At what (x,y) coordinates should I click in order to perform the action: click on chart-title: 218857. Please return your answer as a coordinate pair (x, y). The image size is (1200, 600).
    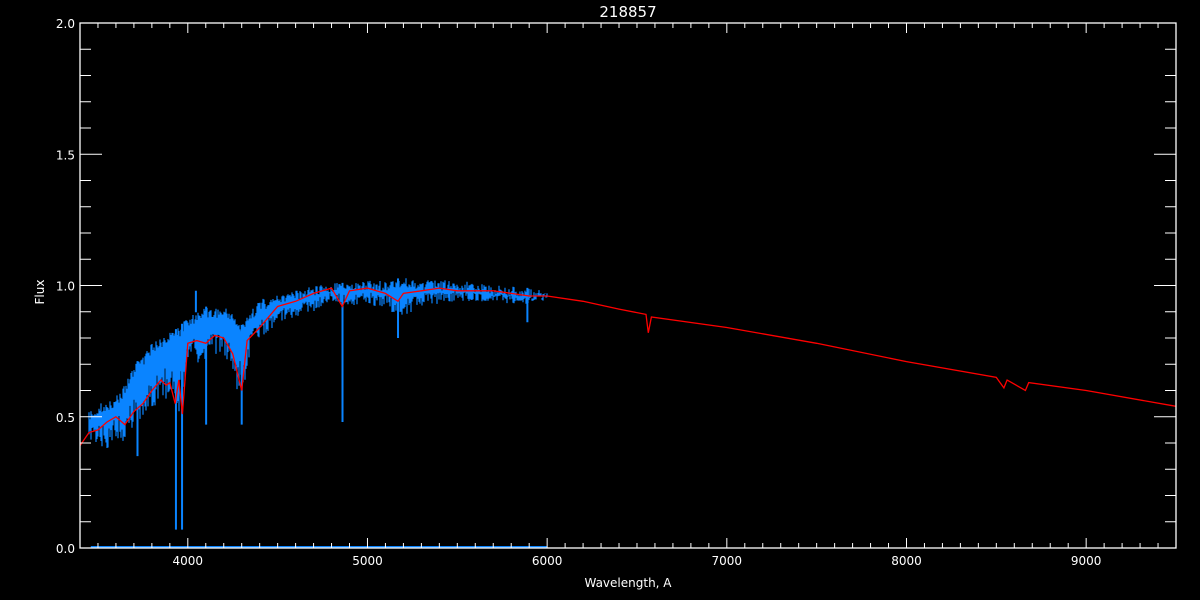
    Looking at the image, I should click on (627, 12).